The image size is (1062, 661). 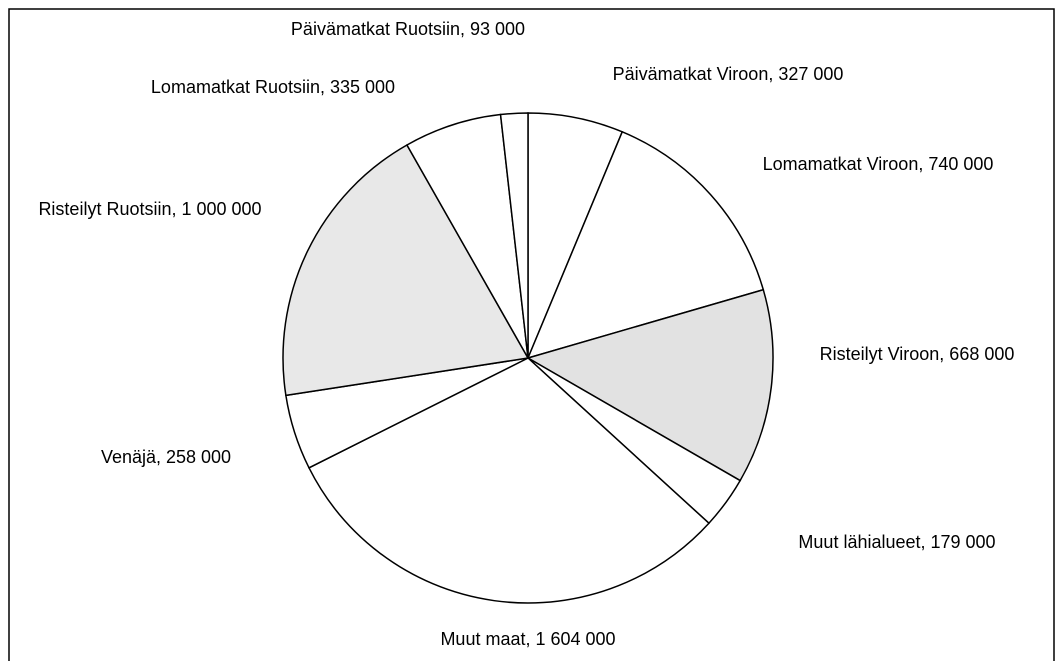 I want to click on slice-label: Lomamatkat Ruotsiin, 335 000, so click(x=273, y=87).